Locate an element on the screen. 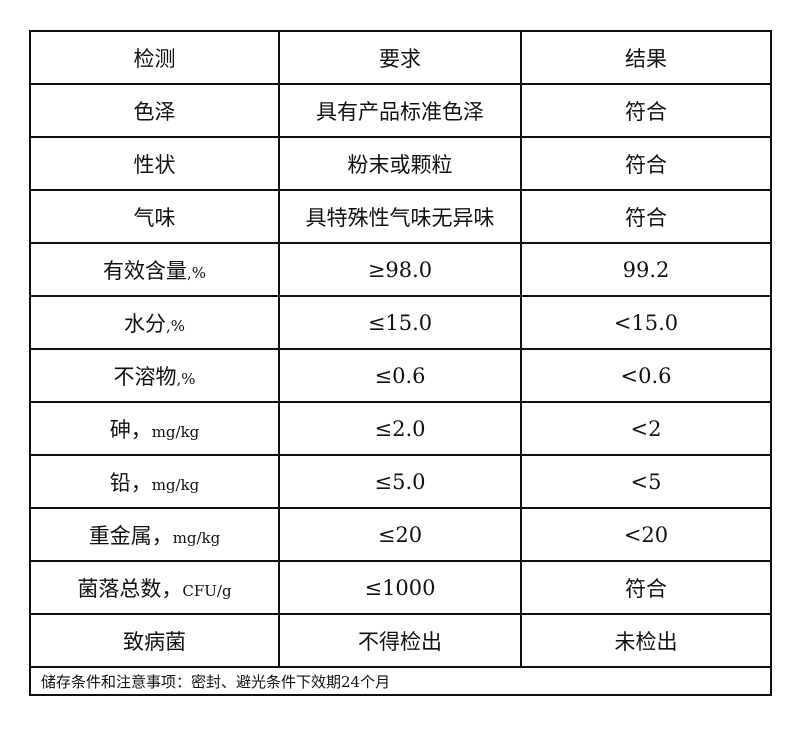  header-row: 检测 要求 结果 is located at coordinates (400, 57).